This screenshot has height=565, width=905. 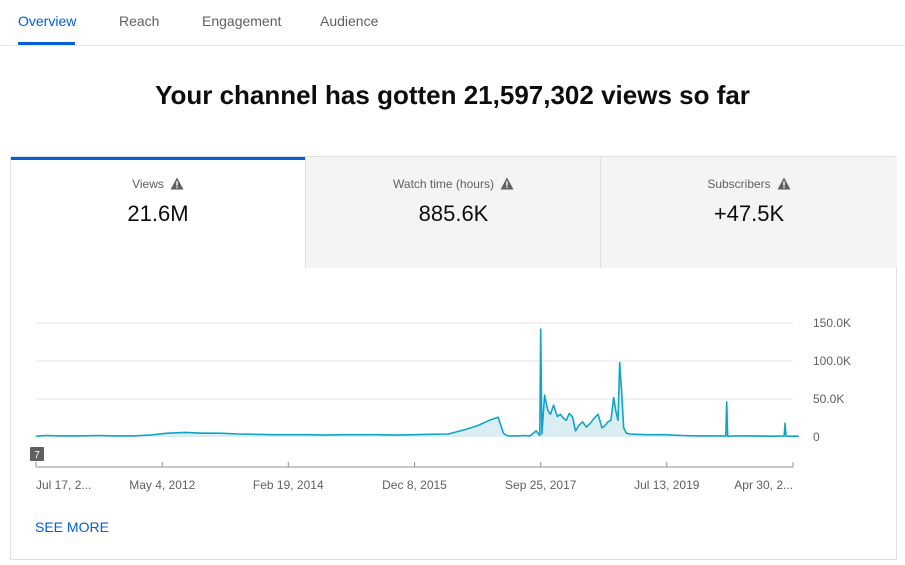 What do you see at coordinates (816, 437) in the screenshot?
I see `y-tick-label: 0` at bounding box center [816, 437].